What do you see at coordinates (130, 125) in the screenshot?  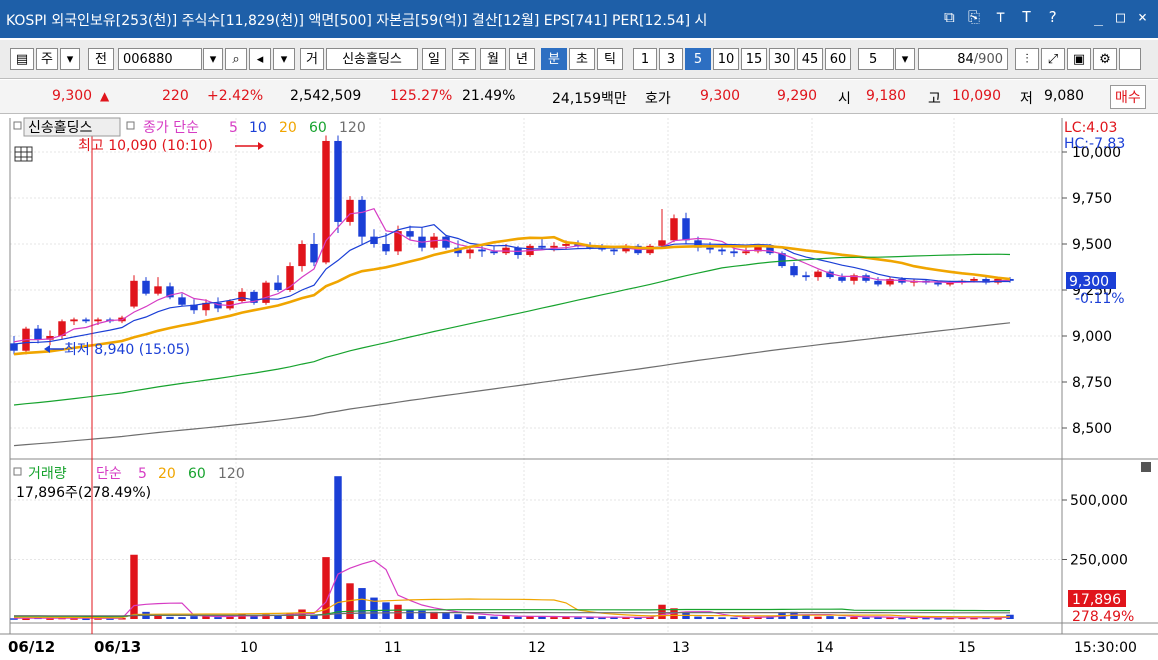 I see `ma-toggle-icon` at bounding box center [130, 125].